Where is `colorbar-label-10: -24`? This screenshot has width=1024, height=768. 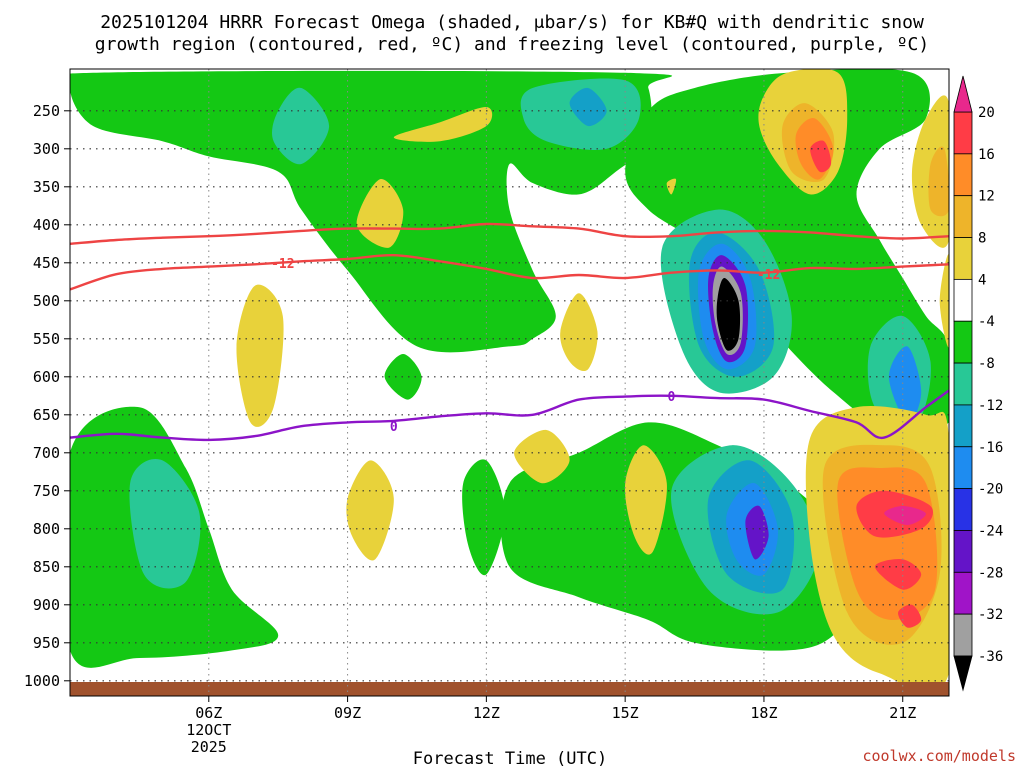 colorbar-label-10: -24 is located at coordinates (990, 531).